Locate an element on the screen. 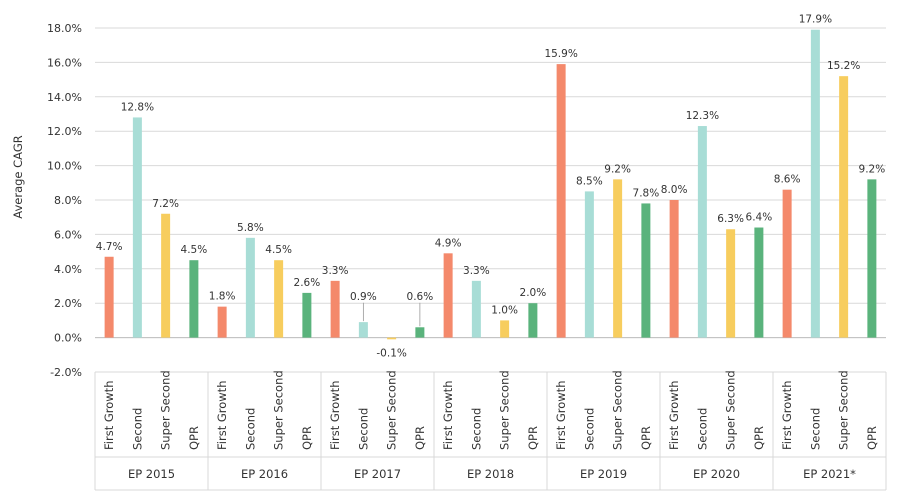 Image resolution: width=900 pixels, height=502 pixels. y-tick-label: 16.0% is located at coordinates (64, 62).